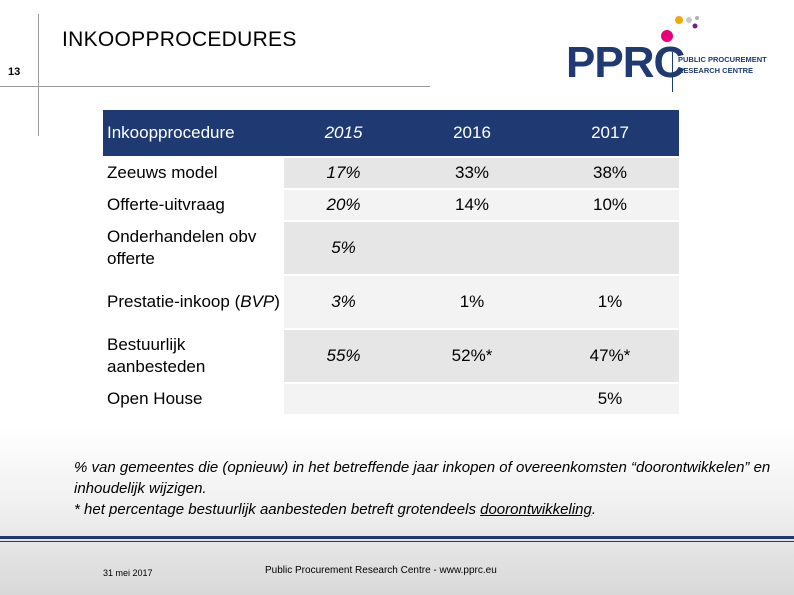  Describe the element at coordinates (257, 301) in the screenshot. I see `row-label-italic: BVP` at that location.